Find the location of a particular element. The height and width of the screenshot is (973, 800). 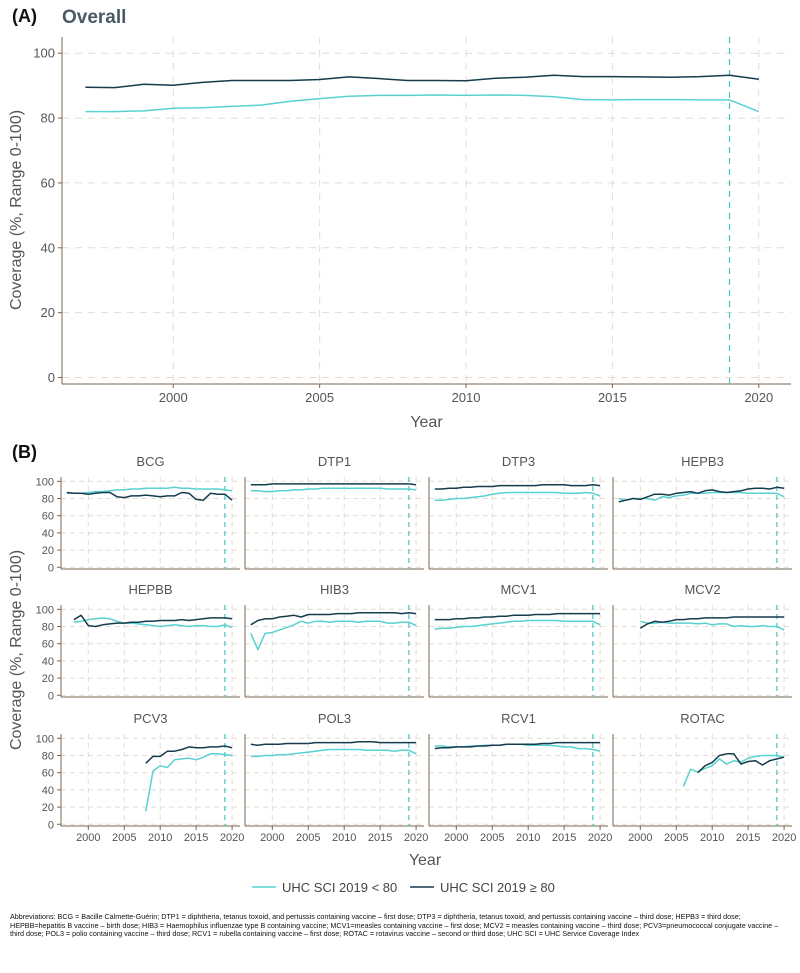

legend-label-high: UHC SCI 2019 ≥ 80 is located at coordinates (497, 887).